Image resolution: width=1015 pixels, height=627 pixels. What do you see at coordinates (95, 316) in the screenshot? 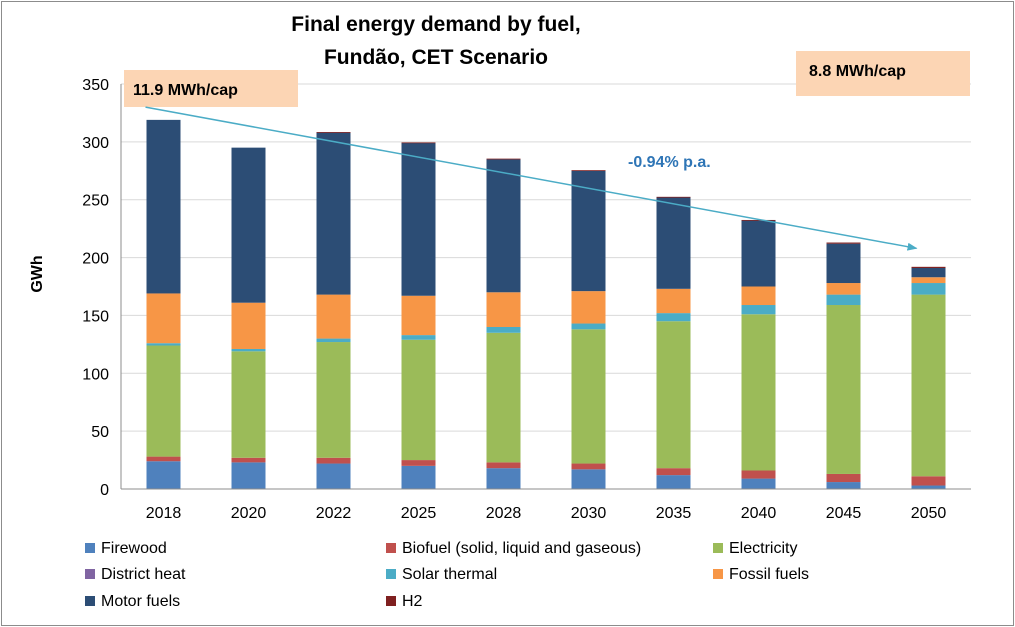
I see `y-tick-label: 150` at bounding box center [95, 316].